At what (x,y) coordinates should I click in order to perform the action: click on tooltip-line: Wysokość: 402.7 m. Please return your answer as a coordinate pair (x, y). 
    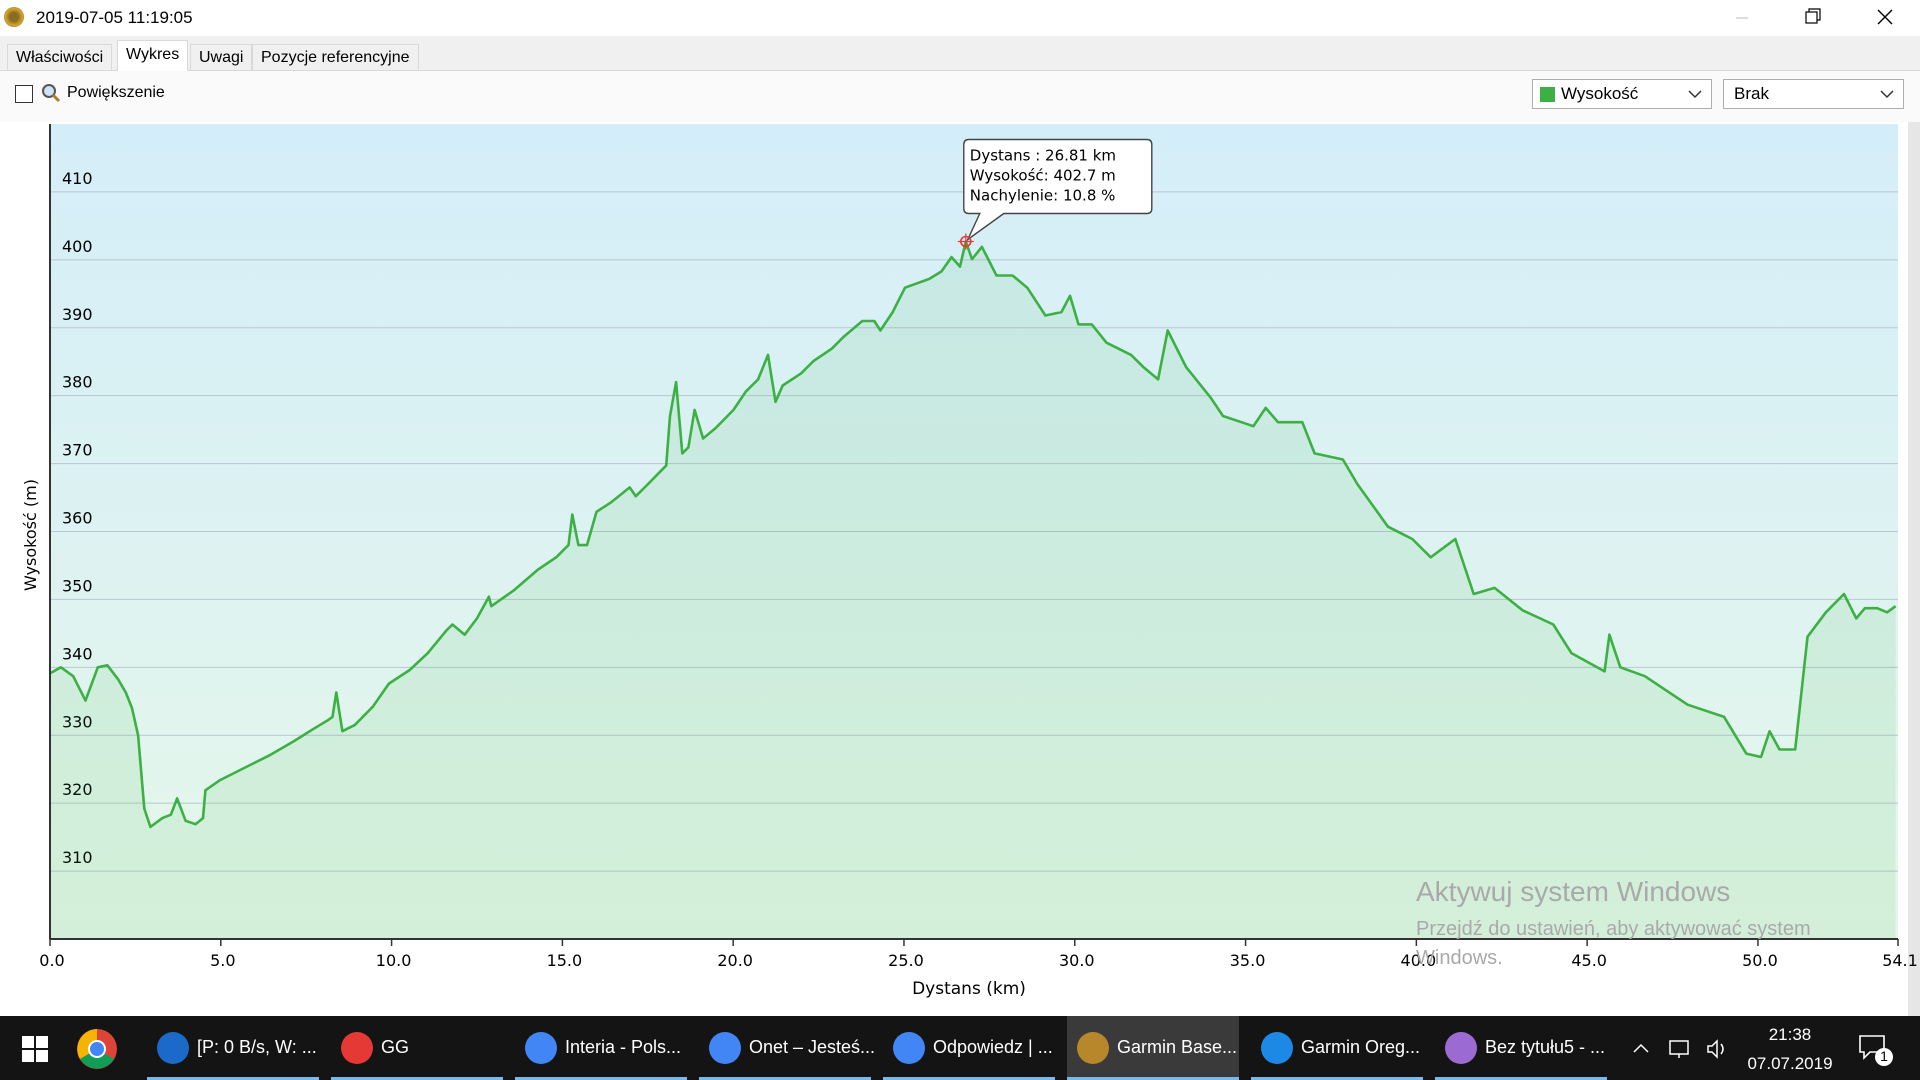
    Looking at the image, I should click on (1043, 175).